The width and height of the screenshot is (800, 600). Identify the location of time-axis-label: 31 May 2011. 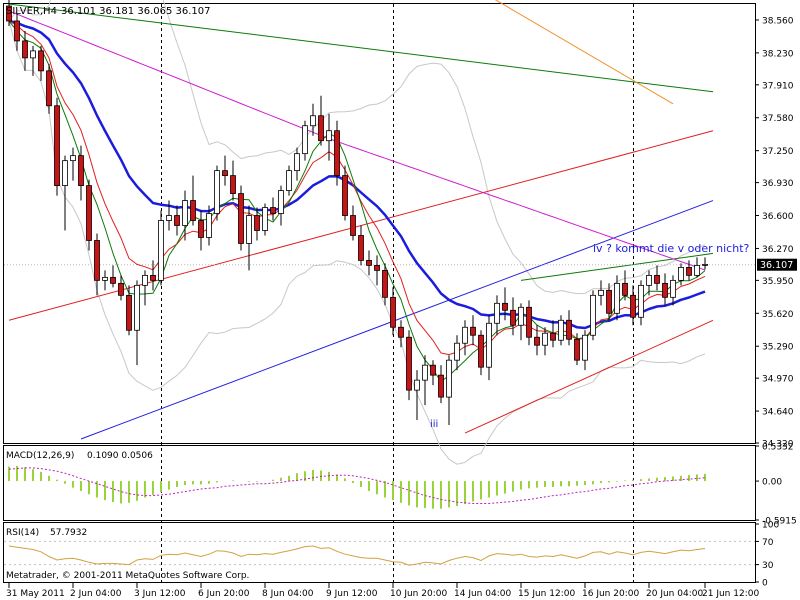
(35, 594).